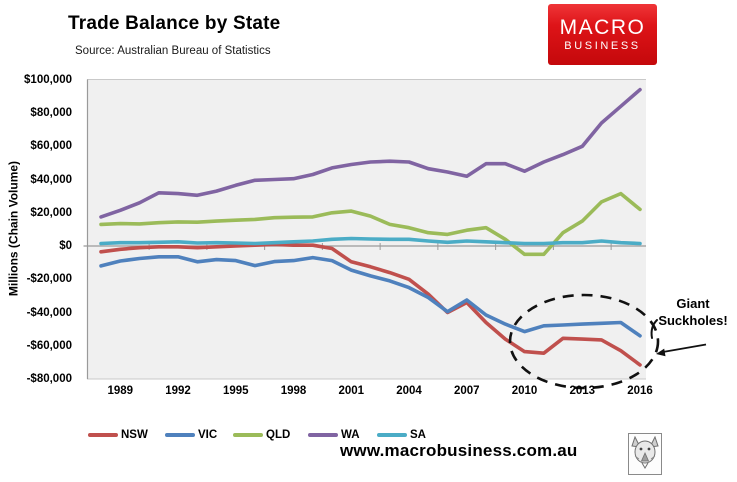 The width and height of the screenshot is (737, 482). I want to click on legend-label-vic: VIC, so click(208, 435).